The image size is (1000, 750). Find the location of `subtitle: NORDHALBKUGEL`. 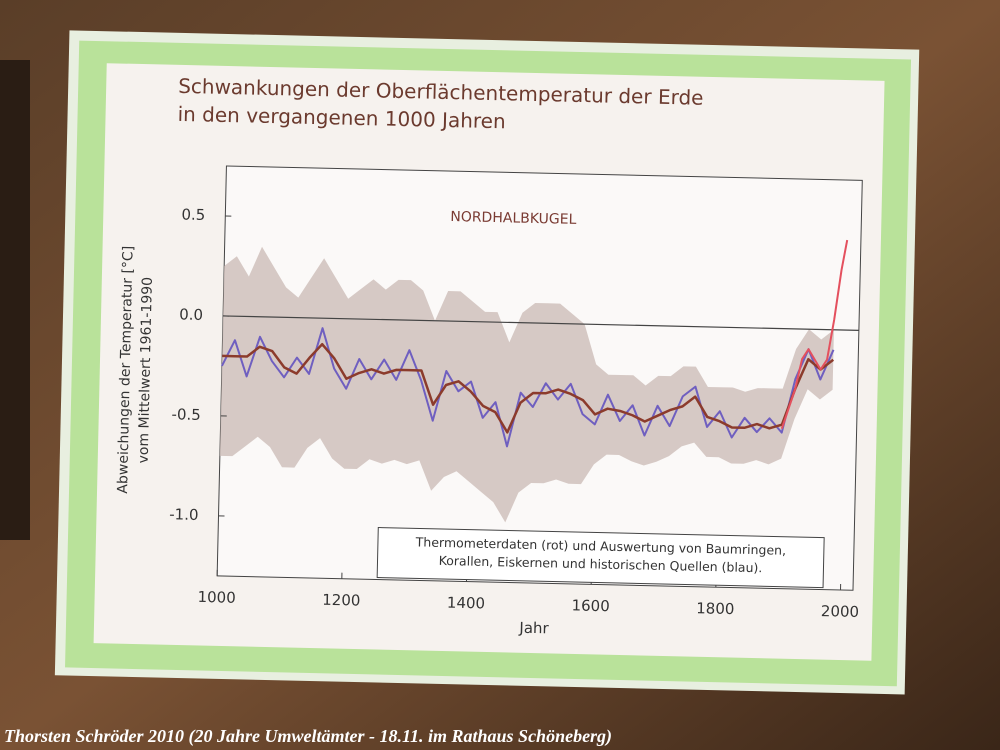

subtitle: NORDHALBKUGEL is located at coordinates (513, 218).